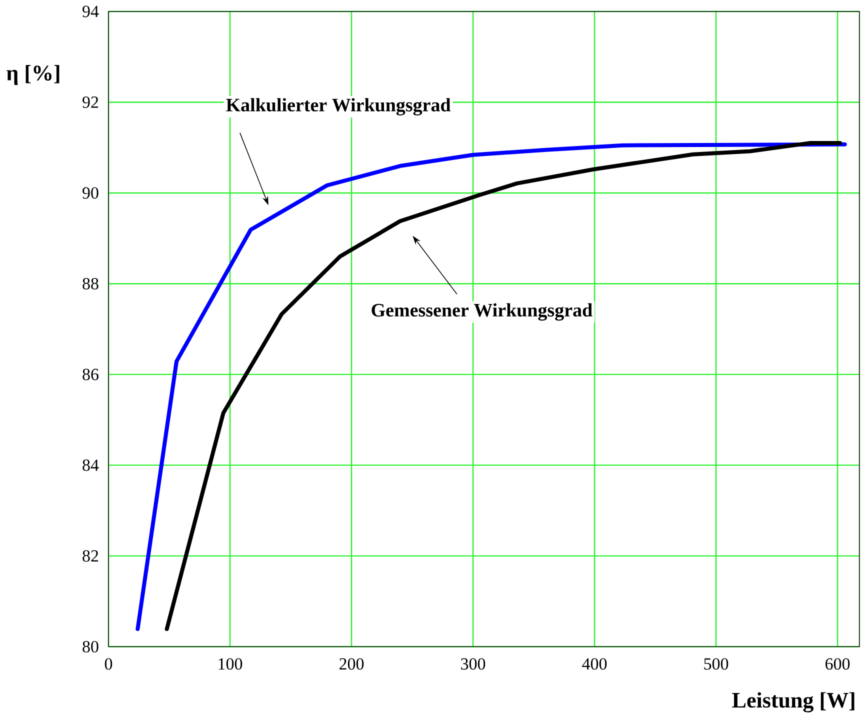 Image resolution: width=861 pixels, height=722 pixels. What do you see at coordinates (838, 664) in the screenshot?
I see `x-tick-label: 600` at bounding box center [838, 664].